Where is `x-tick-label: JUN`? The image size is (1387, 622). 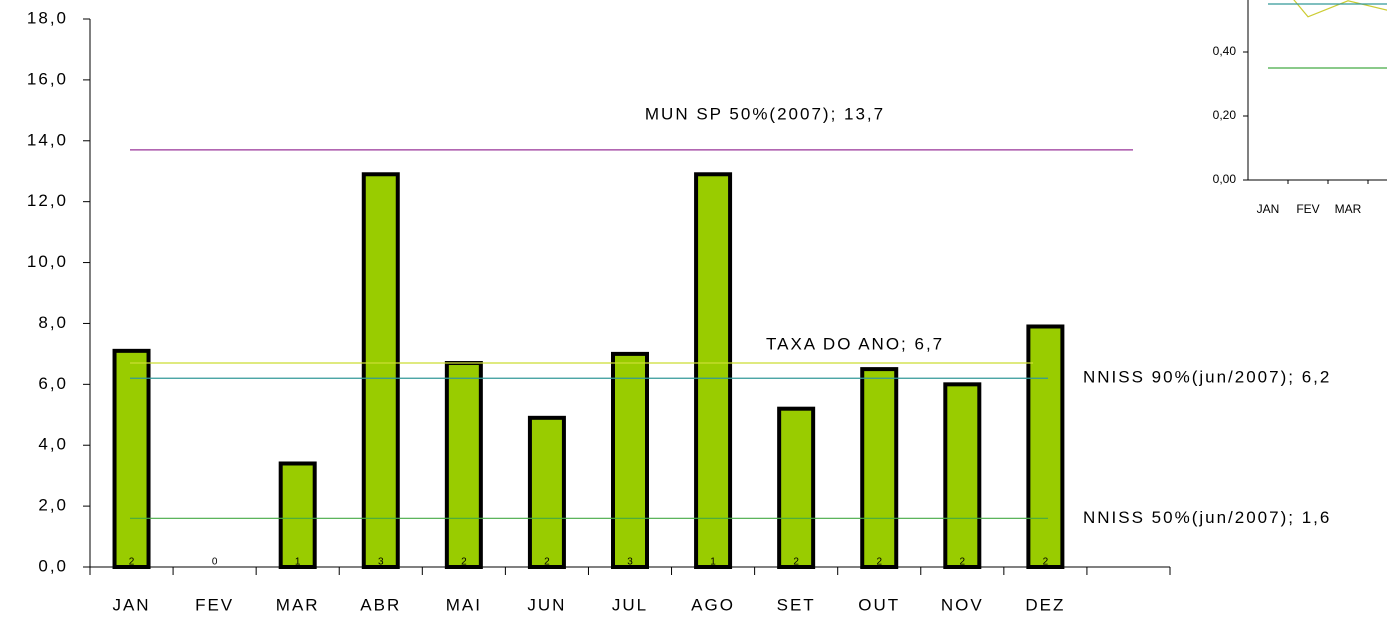
x-tick-label: JUN is located at coordinates (546, 604).